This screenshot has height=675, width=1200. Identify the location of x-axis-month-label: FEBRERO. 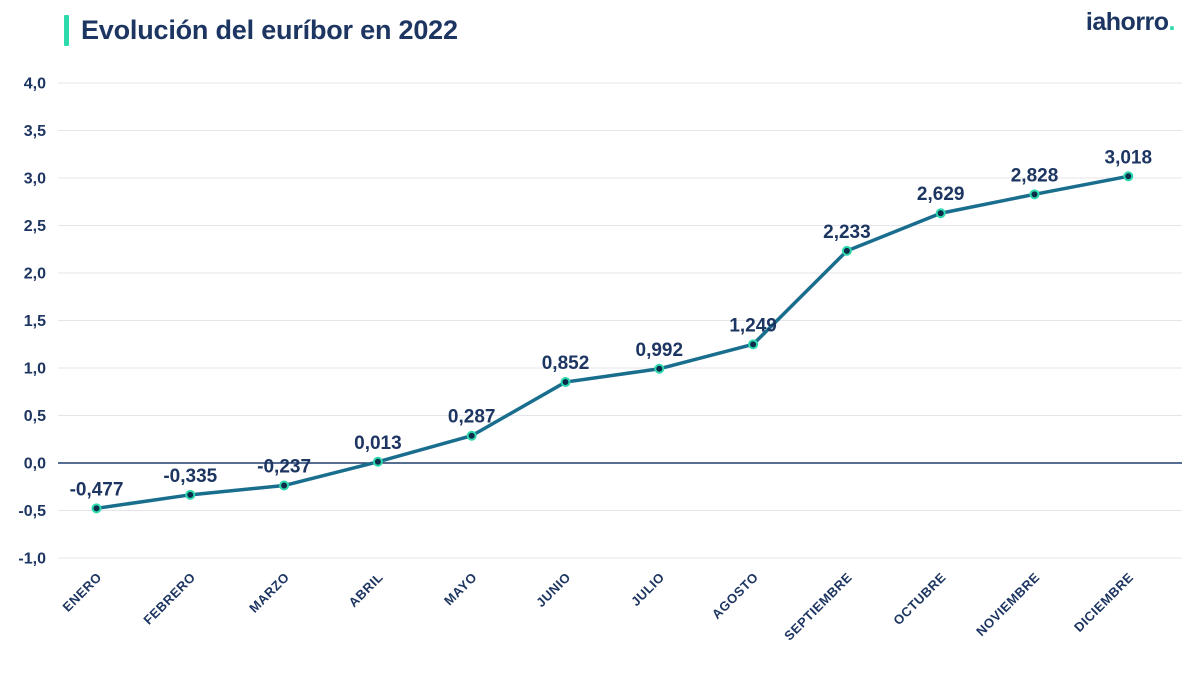
(169, 599).